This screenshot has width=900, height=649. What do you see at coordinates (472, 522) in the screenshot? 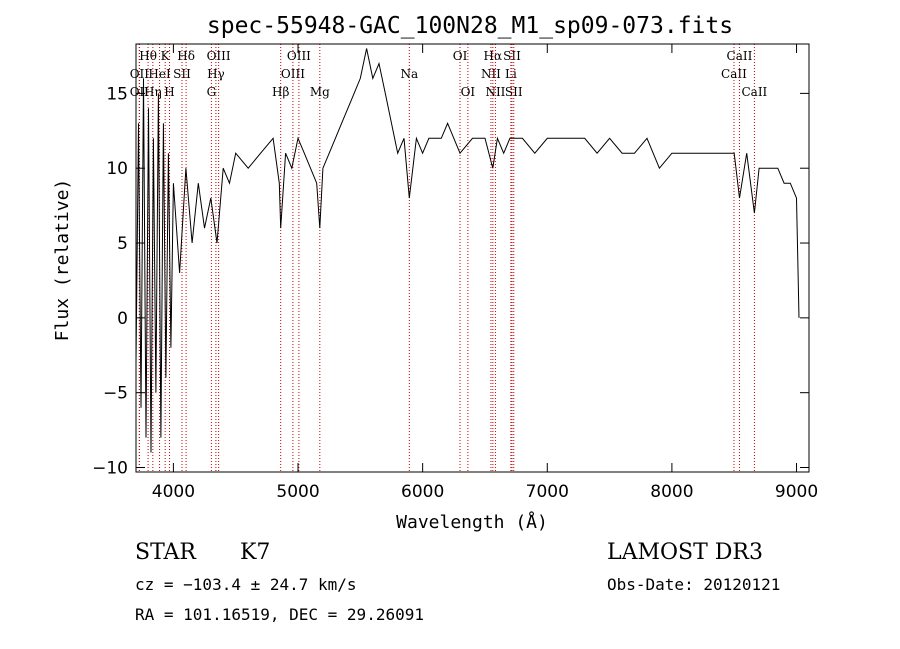
I see `x-axis-label: Wavelength (Å)` at bounding box center [472, 522].